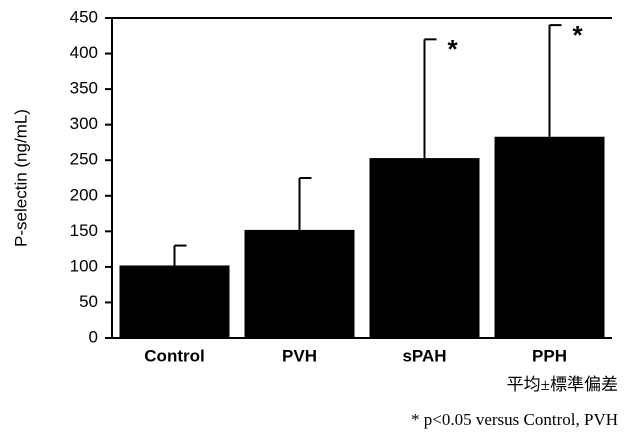  Describe the element at coordinates (549, 355) in the screenshot. I see `x-tick-label: PPH` at that location.